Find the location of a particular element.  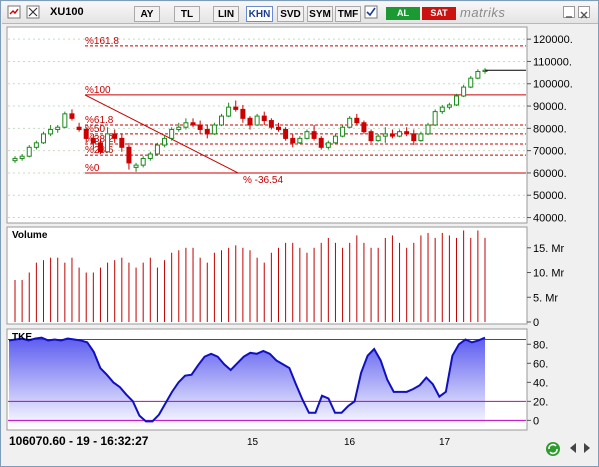

refresh-icon is located at coordinates (553, 449).